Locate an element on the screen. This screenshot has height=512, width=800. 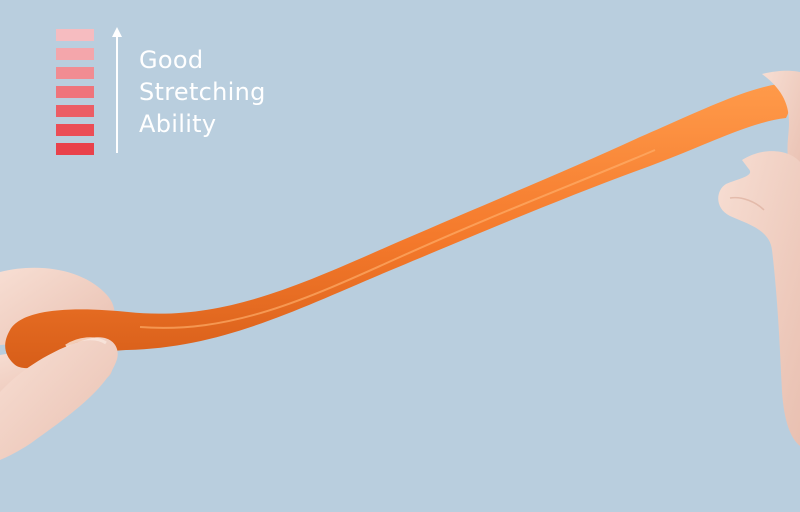
stretch-caption: Good Stretching Ability is located at coordinates (202, 92).